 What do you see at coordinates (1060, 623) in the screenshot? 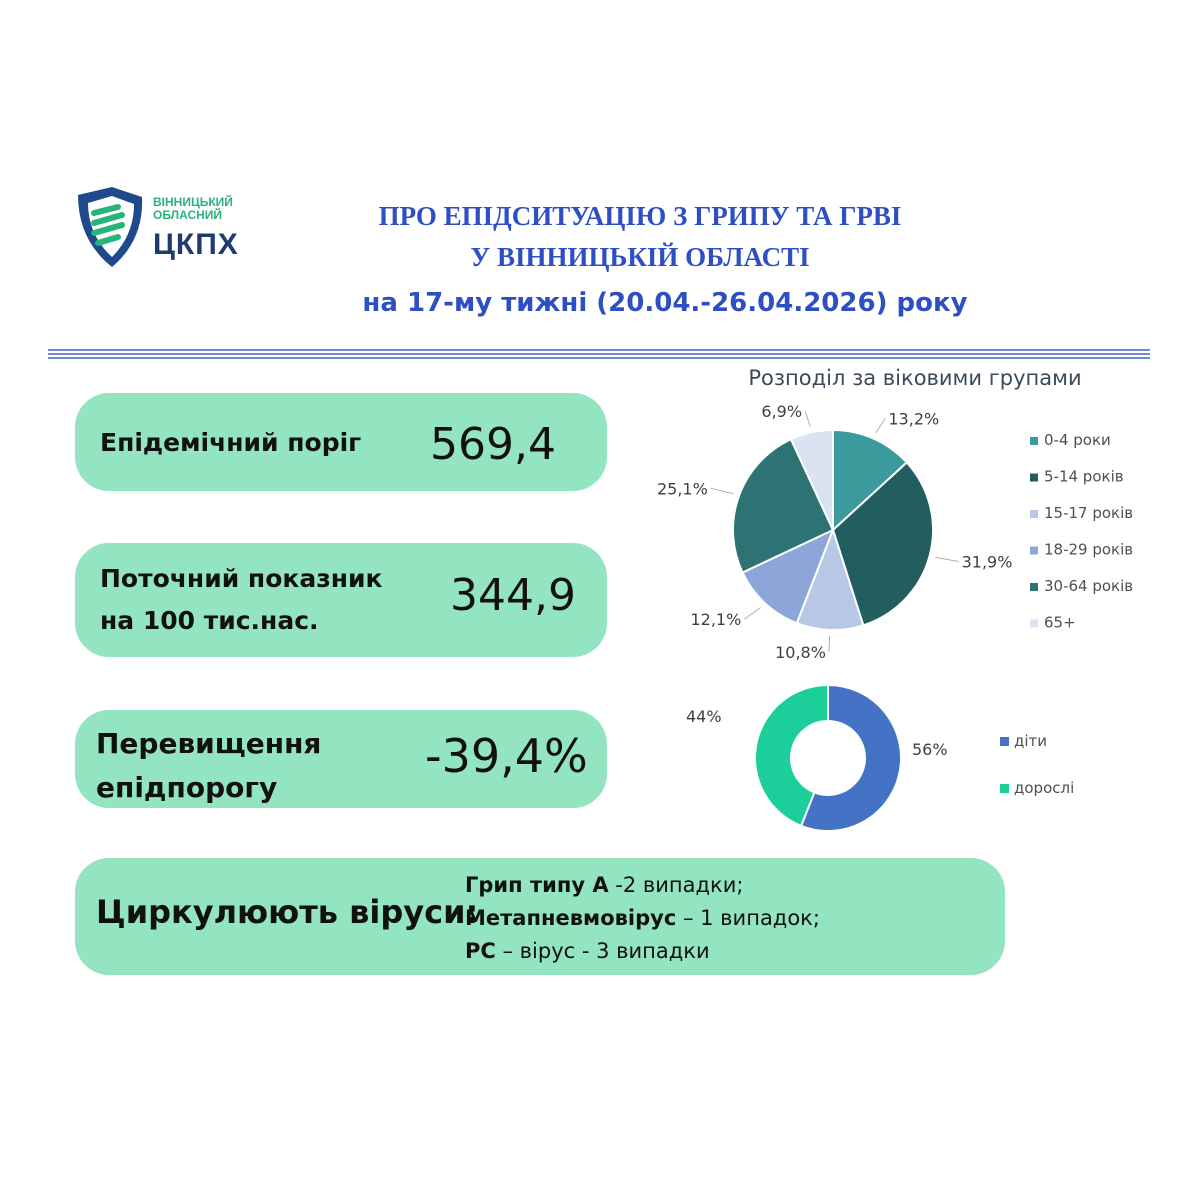
I see `legend-item-6: 65+` at bounding box center [1060, 623].